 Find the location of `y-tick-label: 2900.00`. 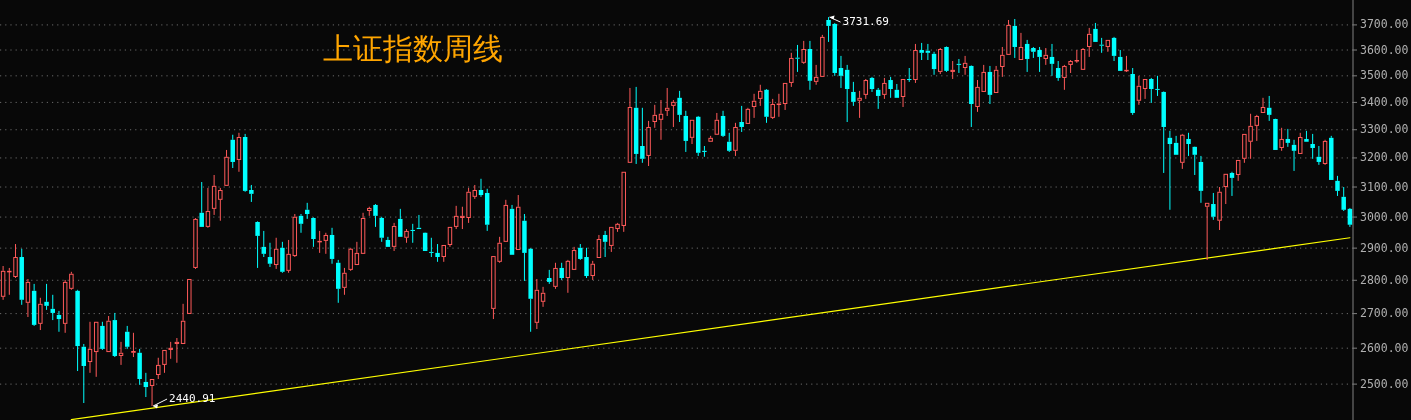

y-tick-label: 2900.00 is located at coordinates (1384, 247).